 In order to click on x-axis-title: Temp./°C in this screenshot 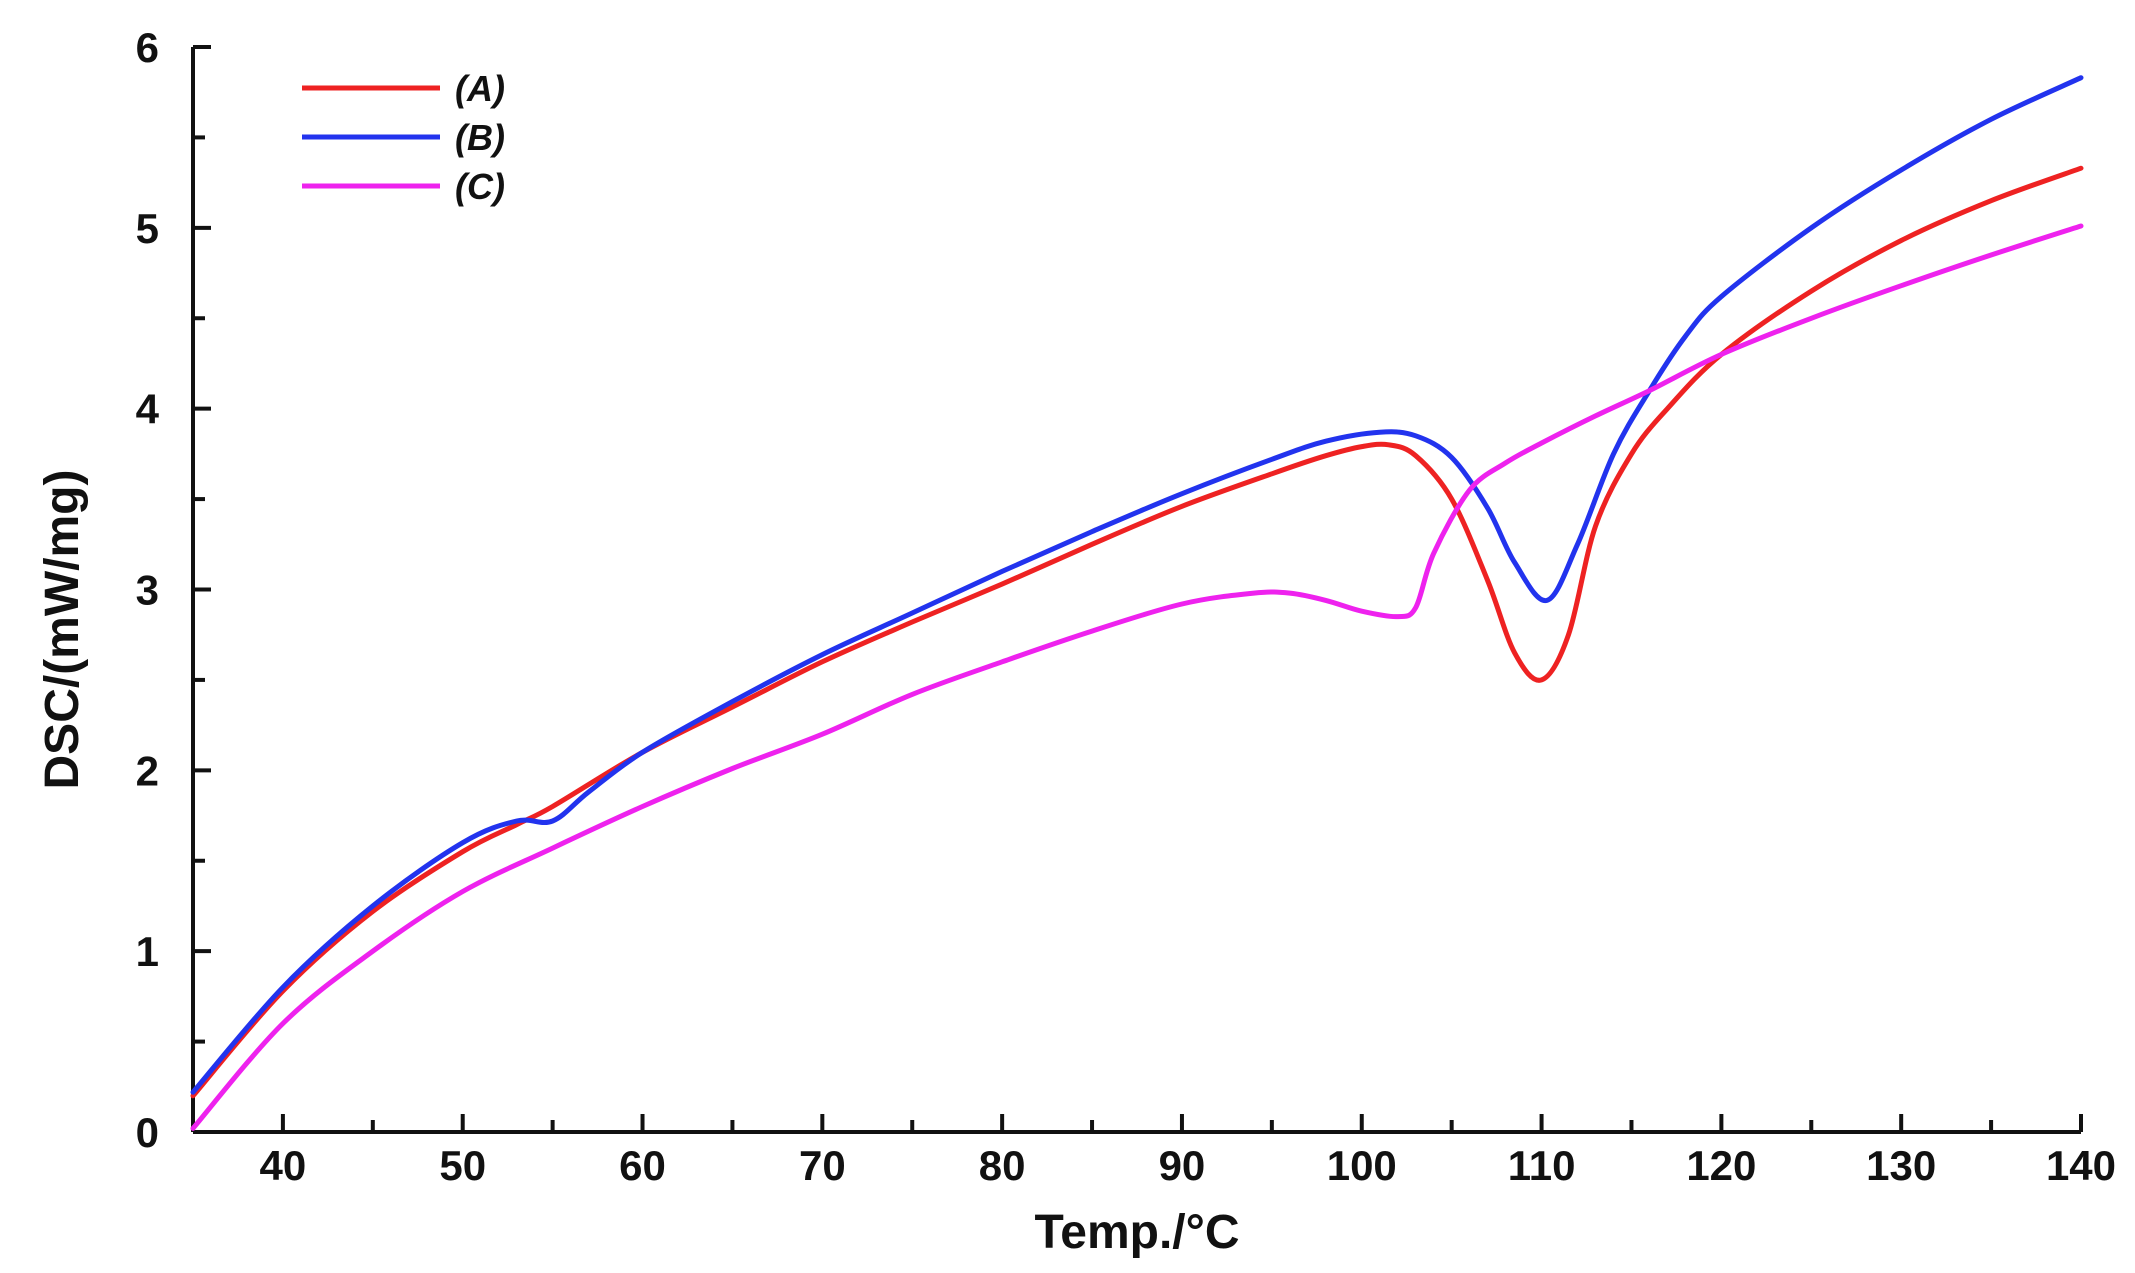, I will do `click(1137, 1232)`.